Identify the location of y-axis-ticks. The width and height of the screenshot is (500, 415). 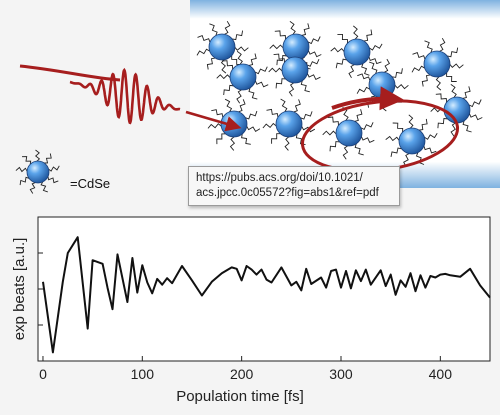
(40, 289).